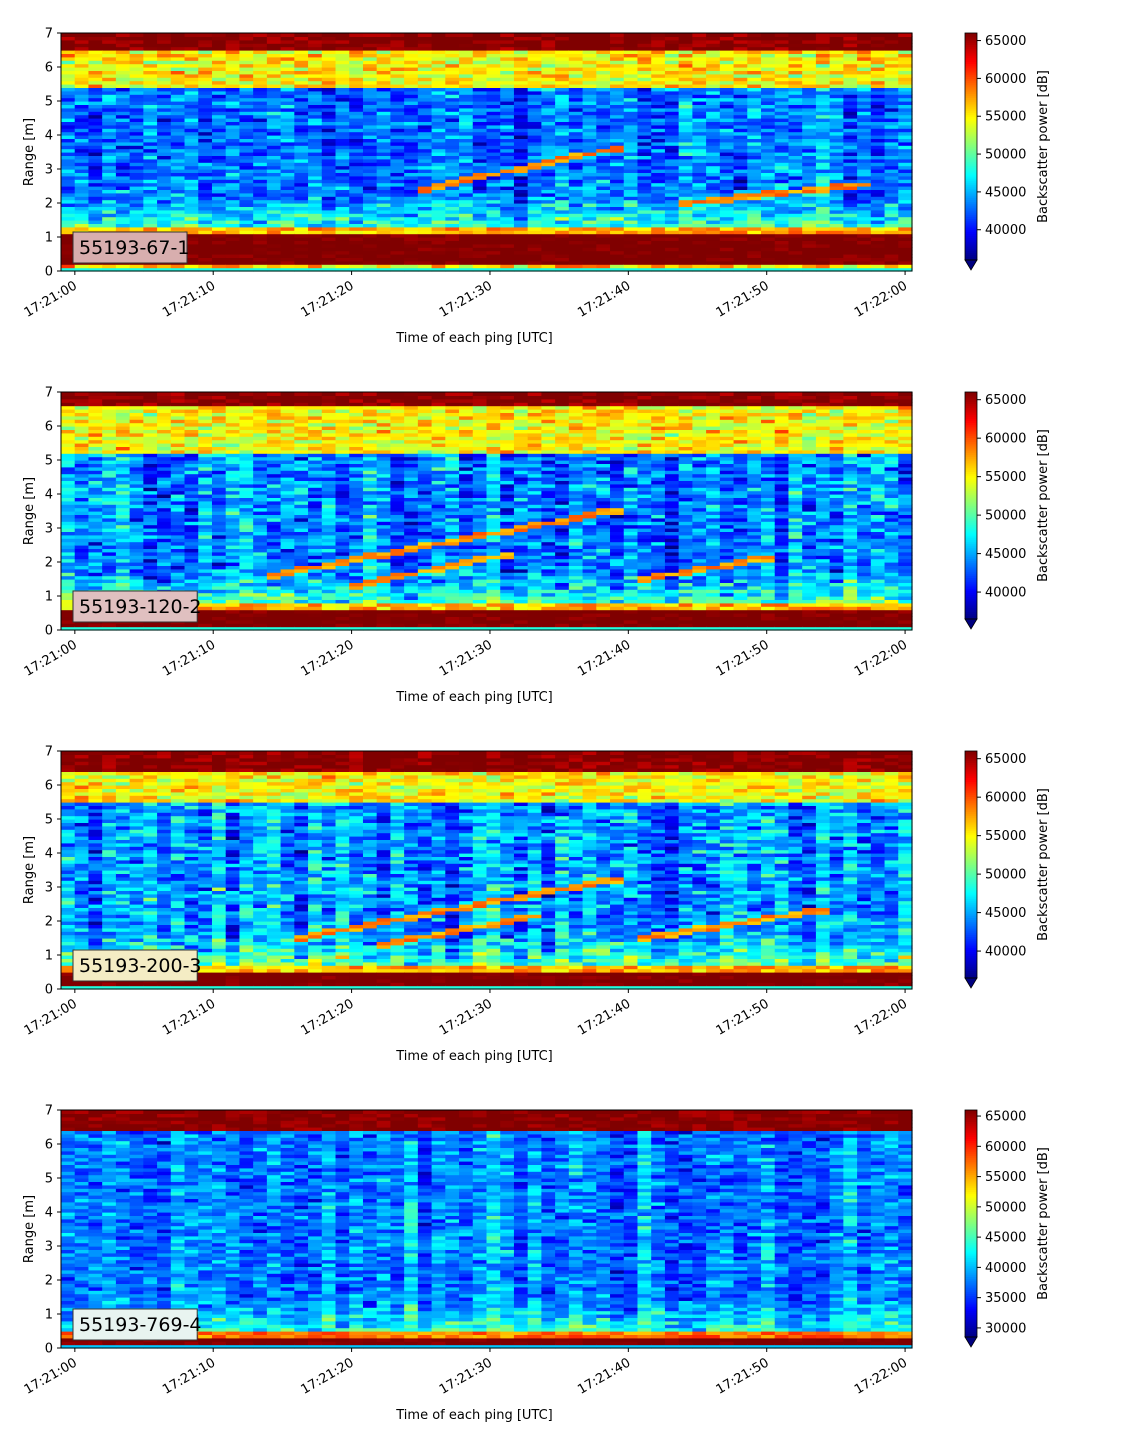 This screenshot has width=1140, height=1440. What do you see at coordinates (51, 299) in the screenshot?
I see `x-tick-label: 17:21:00` at bounding box center [51, 299].